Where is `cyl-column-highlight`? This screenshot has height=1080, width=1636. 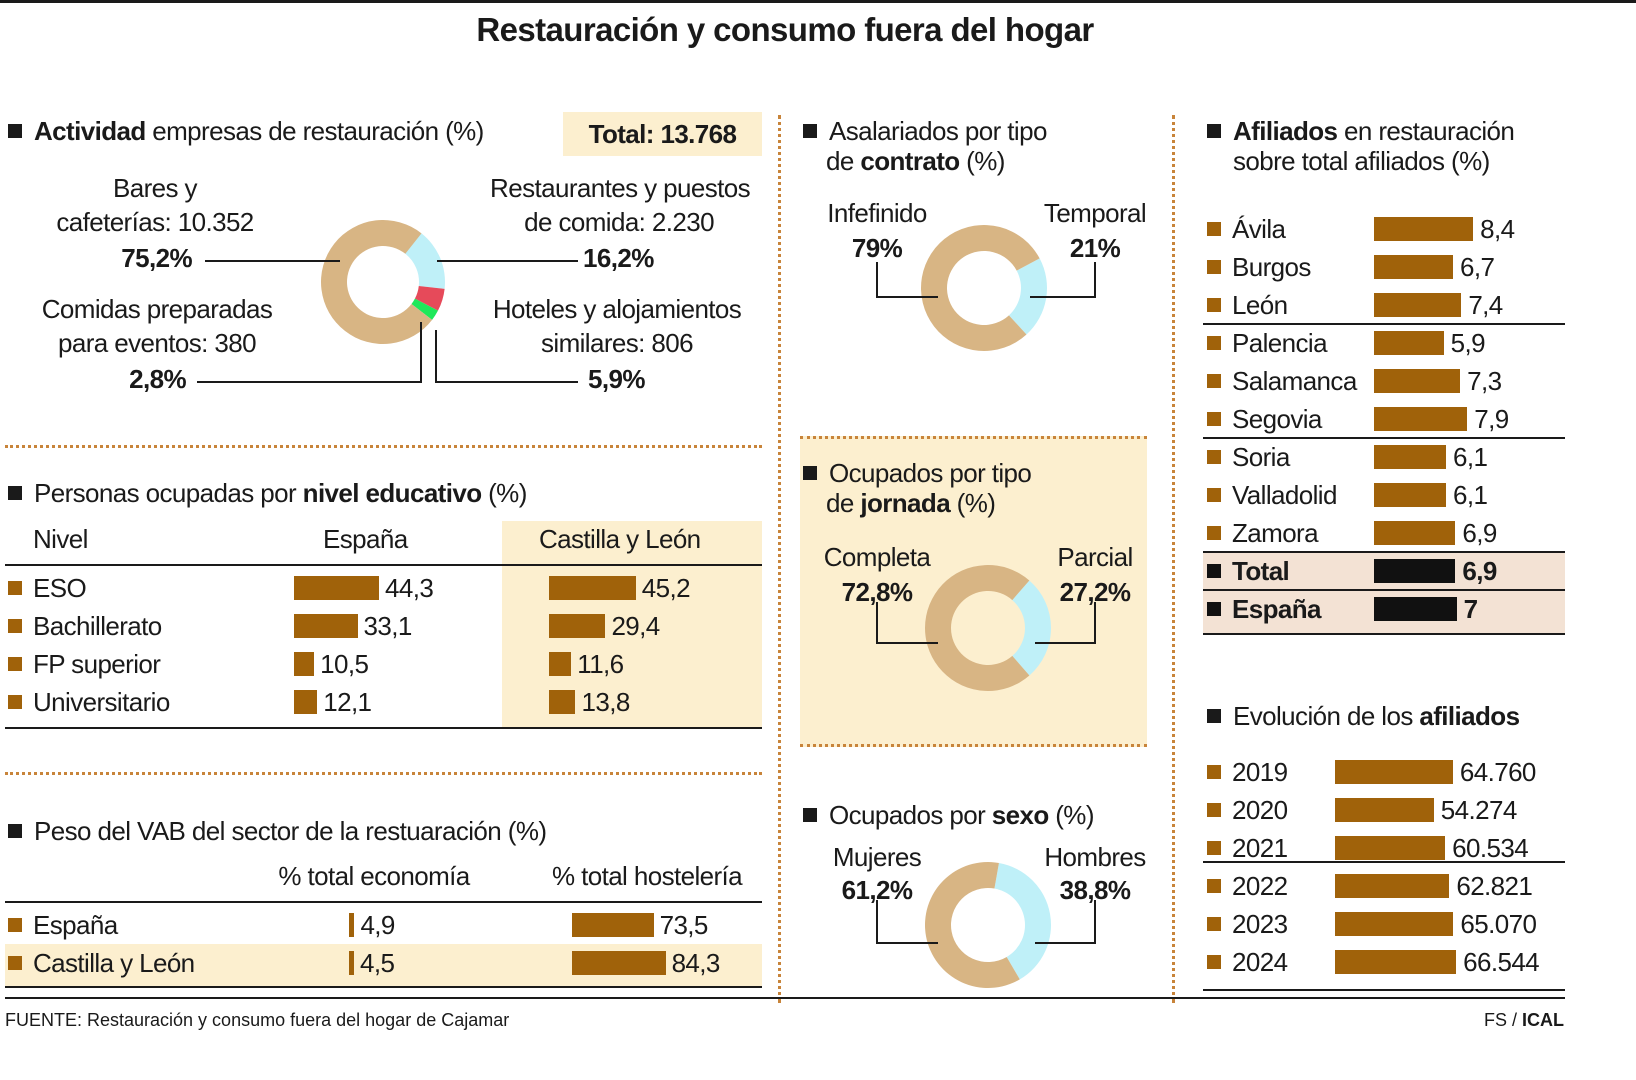 cyl-column-highlight is located at coordinates (632, 624).